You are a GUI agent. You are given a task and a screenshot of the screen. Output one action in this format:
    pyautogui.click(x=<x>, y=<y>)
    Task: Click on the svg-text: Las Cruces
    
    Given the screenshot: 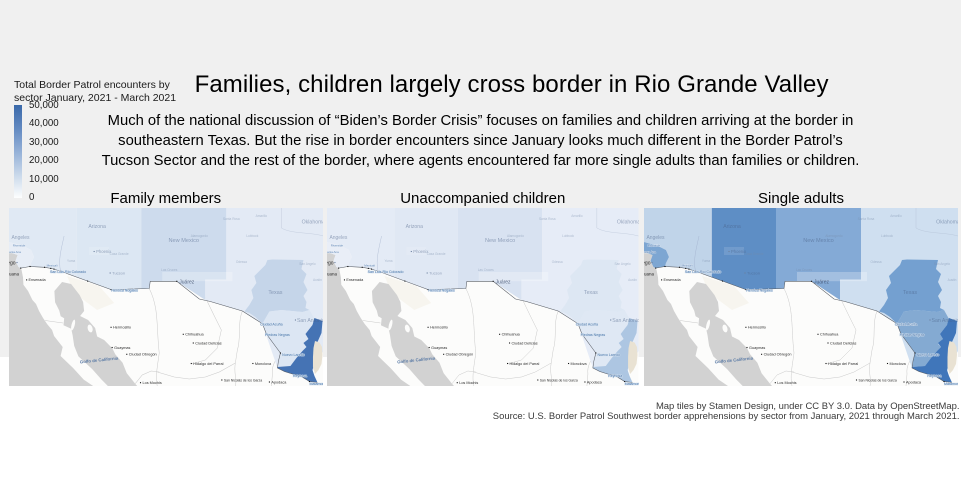 What is the action you would take?
    pyautogui.click(x=486, y=270)
    